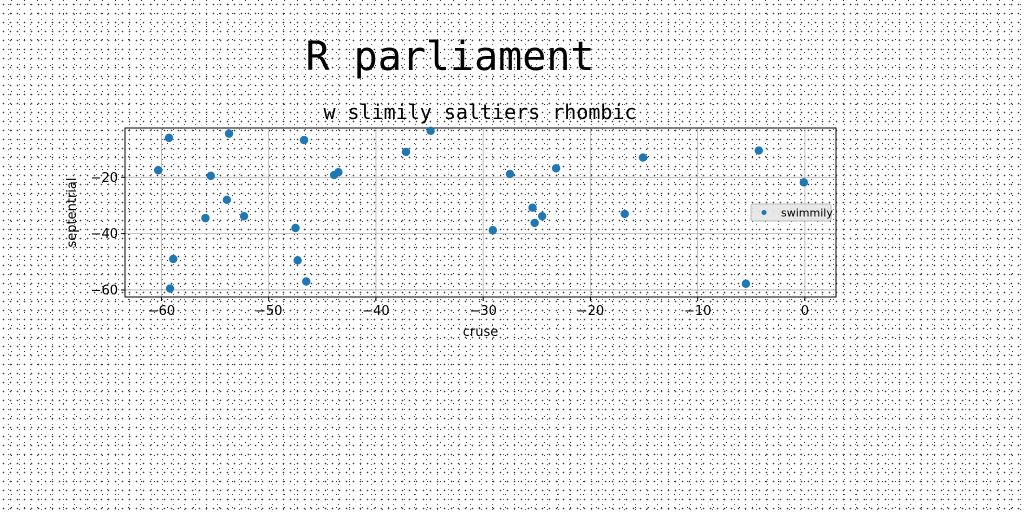 Image resolution: width=1024 pixels, height=512 pixels. Describe the element at coordinates (480, 112) in the screenshot. I see `chart-title: w slimily saltiers rhombic` at that location.